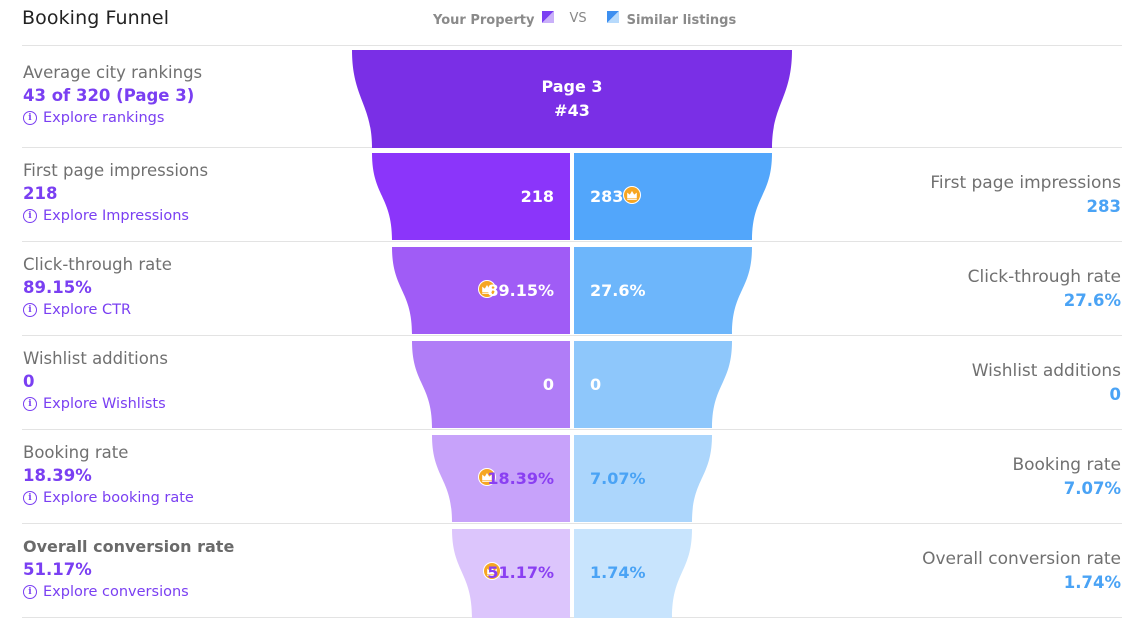  I want to click on funnel-booking-property-segment, so click(501, 478).